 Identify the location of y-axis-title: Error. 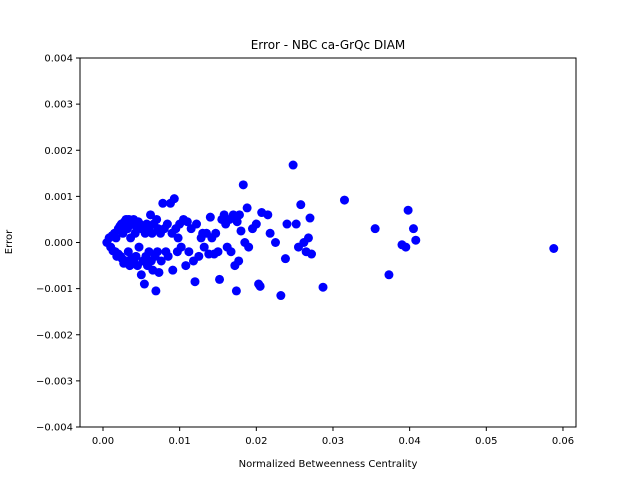
(9, 241).